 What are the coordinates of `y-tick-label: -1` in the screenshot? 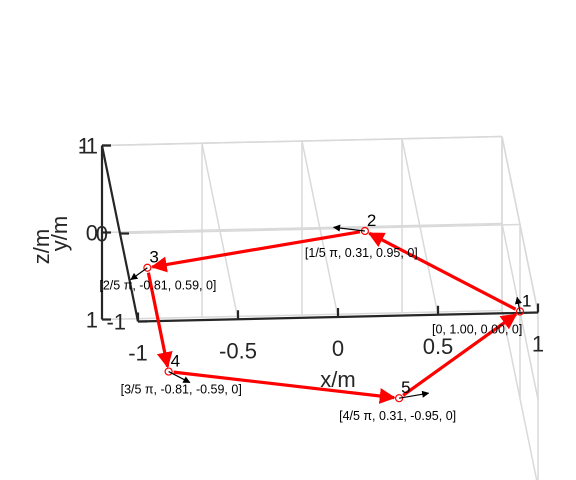 It's located at (116, 322).